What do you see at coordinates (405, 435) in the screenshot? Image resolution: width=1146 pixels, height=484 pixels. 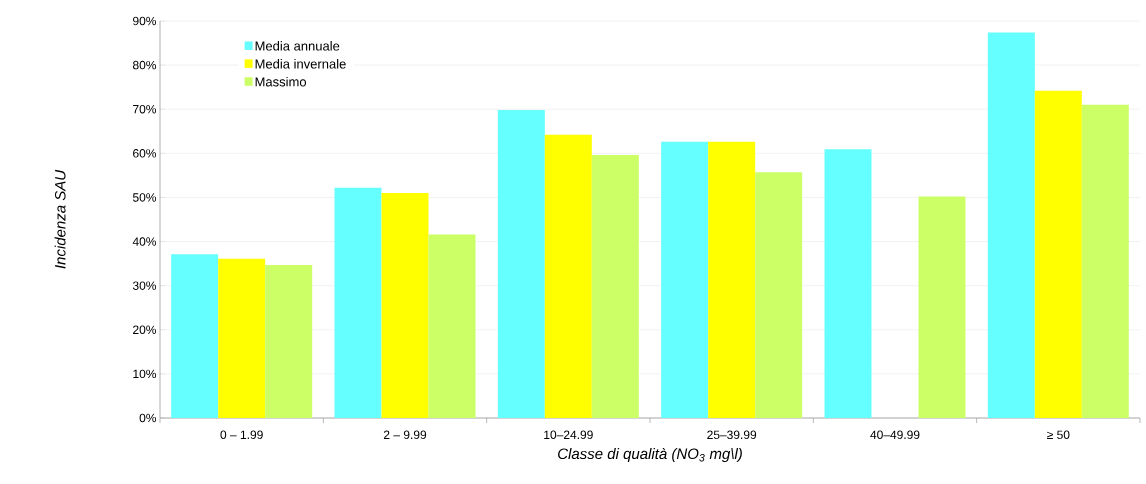 I see `x-tick-label: 2 – 9.99` at bounding box center [405, 435].